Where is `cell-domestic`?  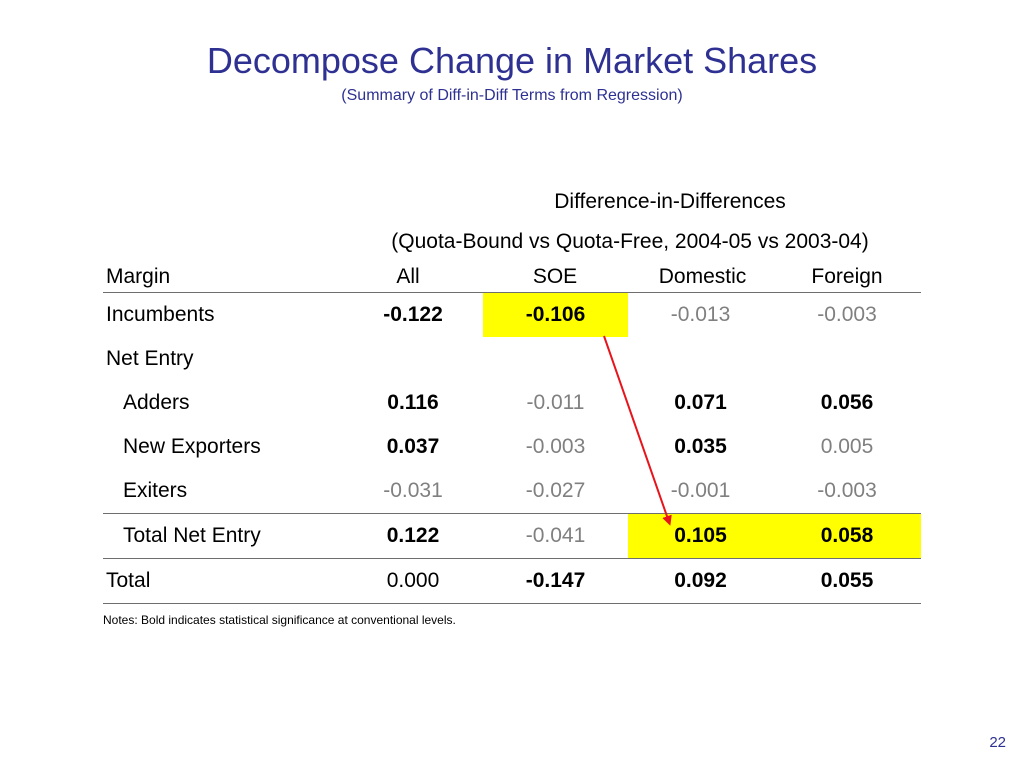 cell-domestic is located at coordinates (700, 359).